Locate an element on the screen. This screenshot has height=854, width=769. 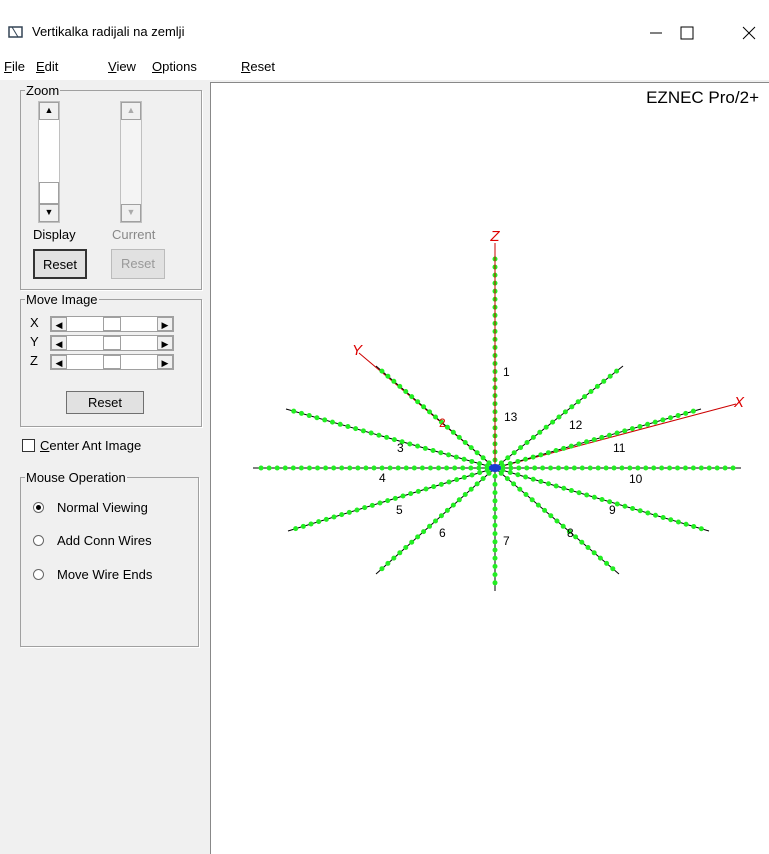
checkbox is located at coordinates (28, 445).